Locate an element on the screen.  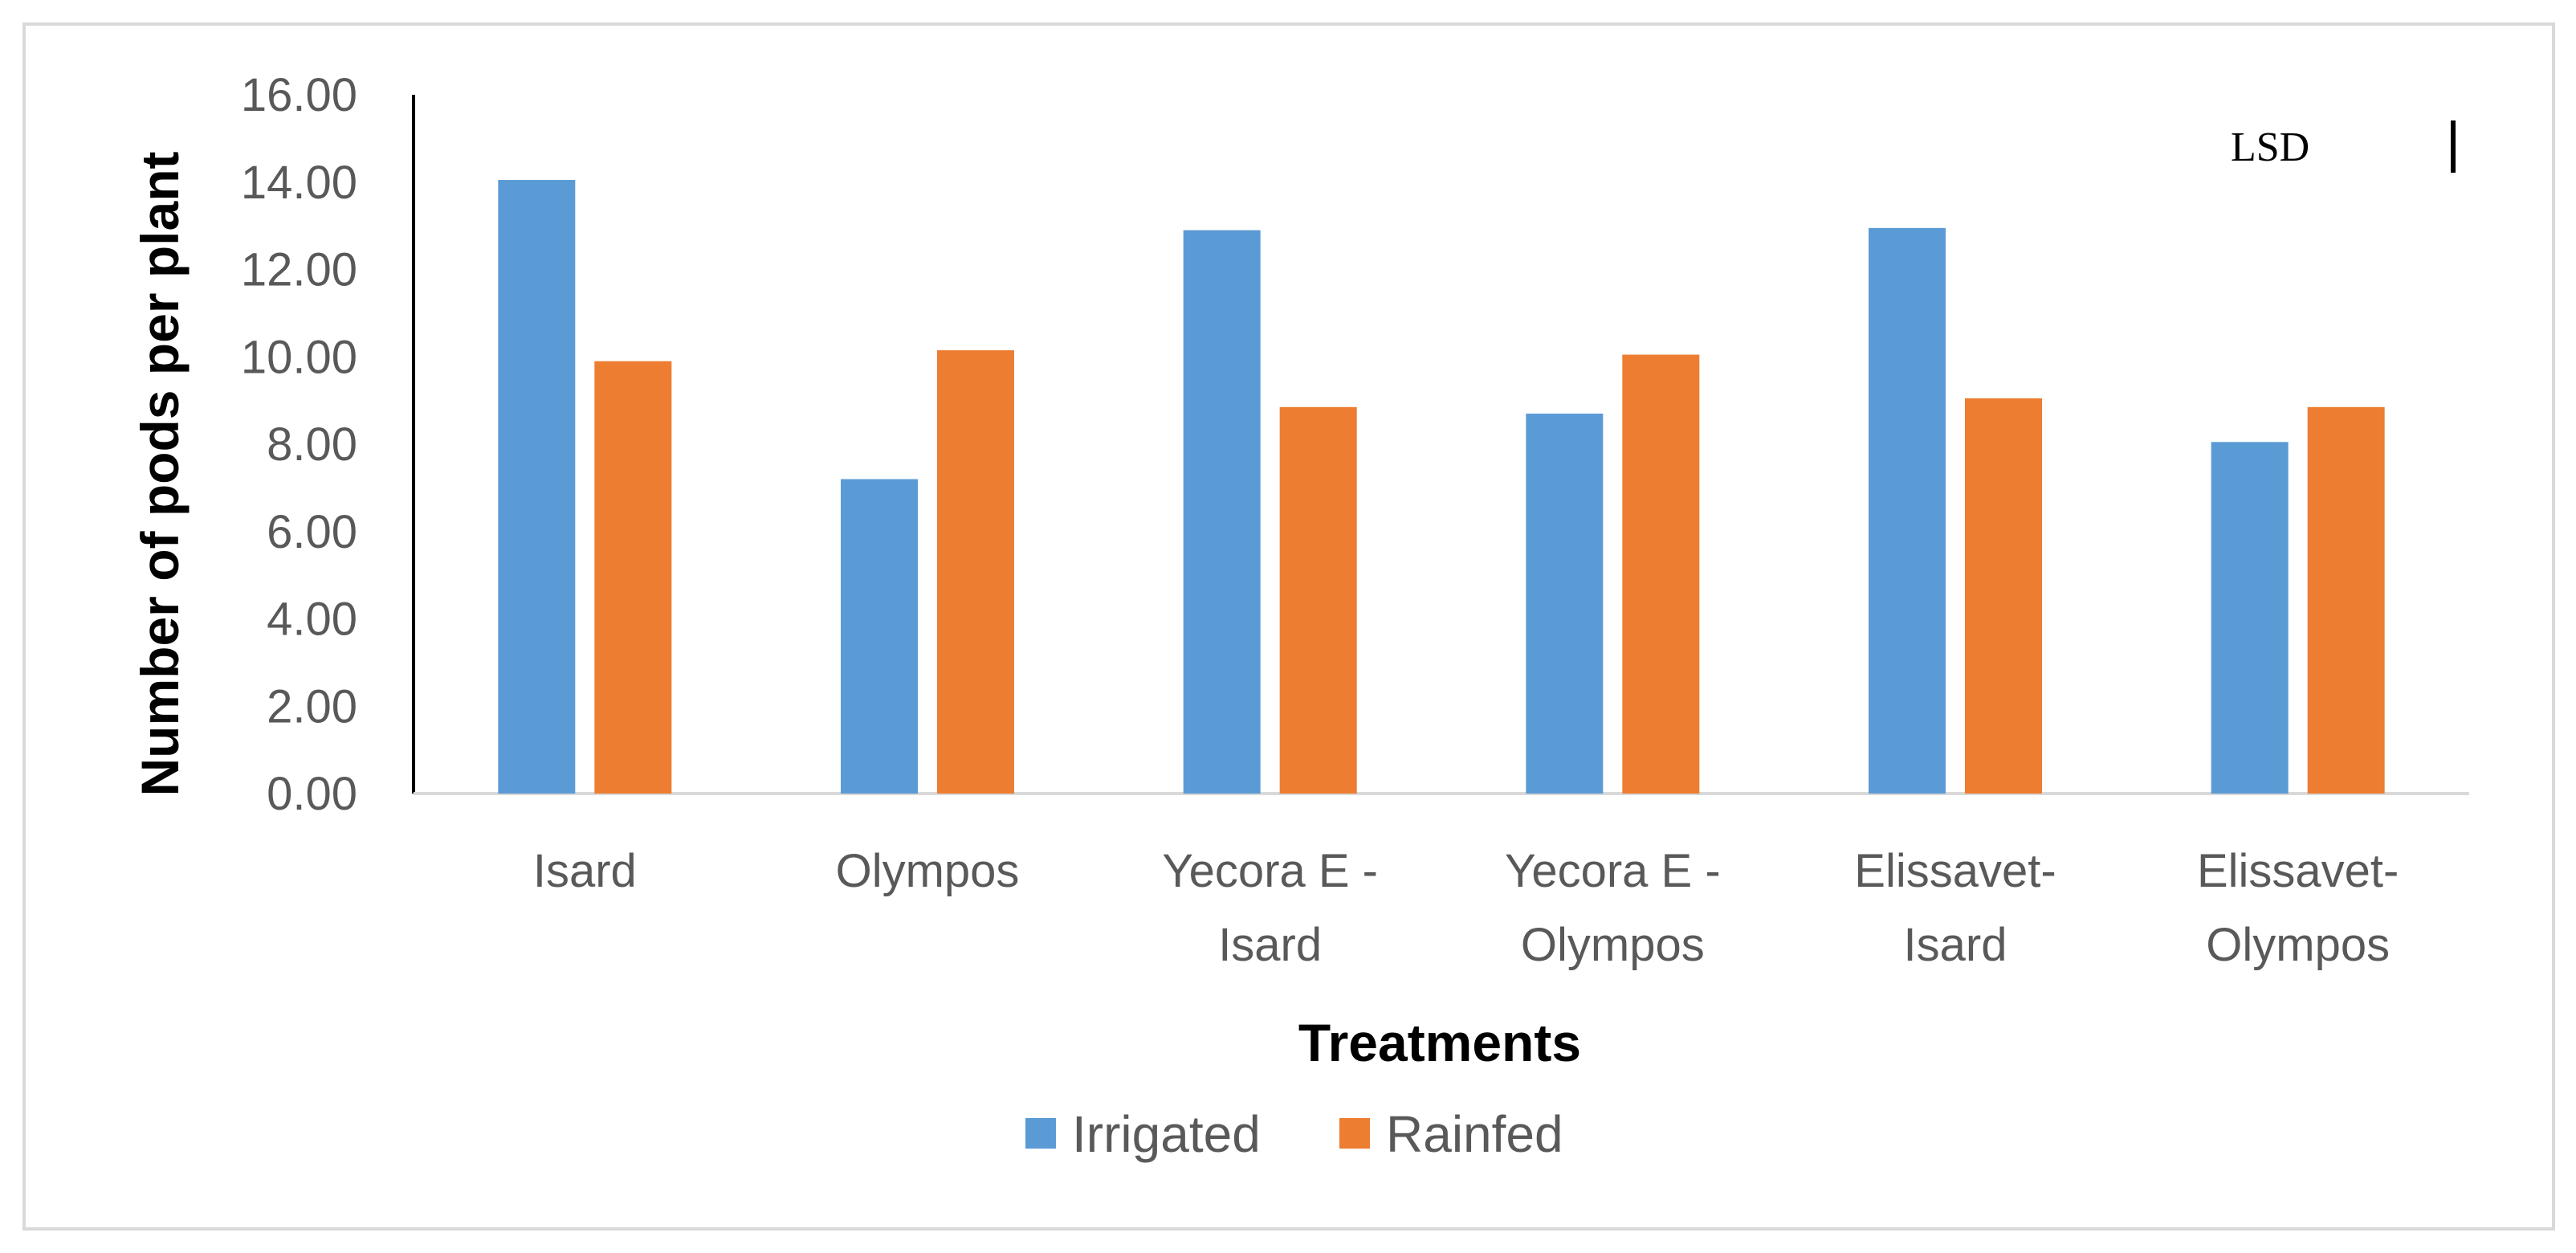
y-axis-ticks: 0.00 2.00 4.00 6.00 8.00 10.00 12.00 14.00 16.00 is located at coordinates (299, 444).